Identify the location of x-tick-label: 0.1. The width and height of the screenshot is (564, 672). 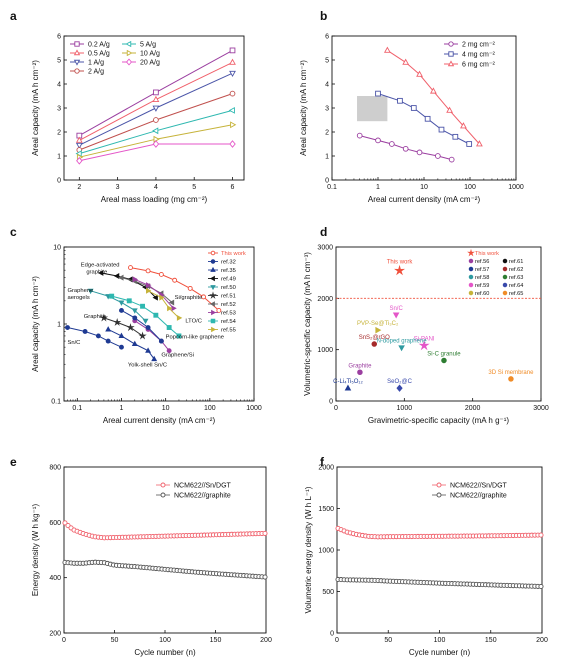
(77, 408).